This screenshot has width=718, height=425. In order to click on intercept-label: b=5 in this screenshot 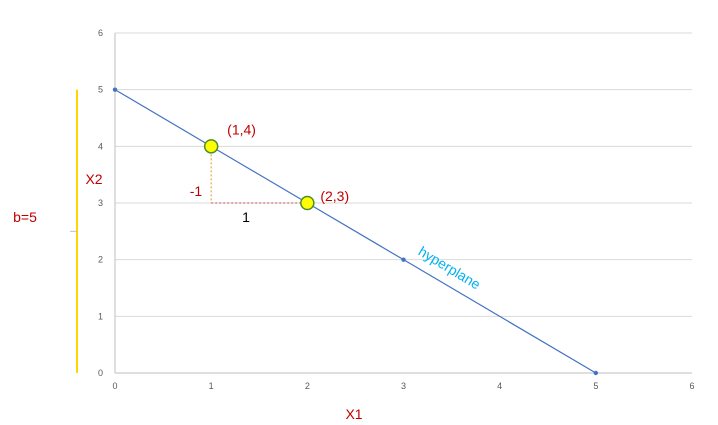, I will do `click(25, 217)`.